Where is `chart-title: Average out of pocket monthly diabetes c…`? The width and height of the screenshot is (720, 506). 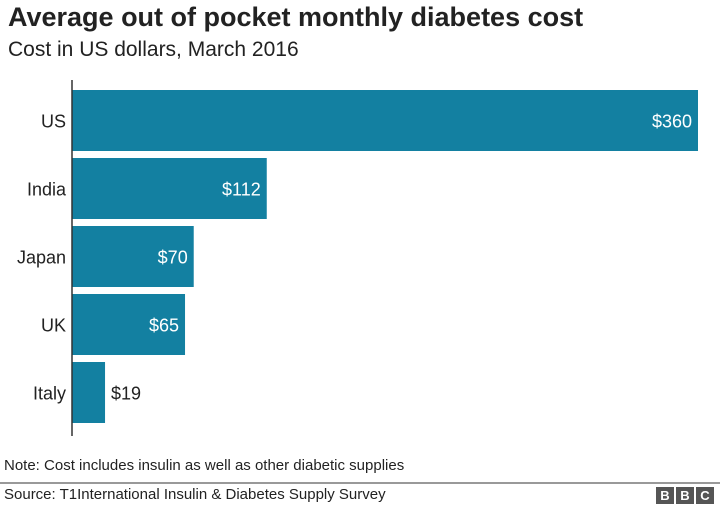
chart-title: Average out of pocket monthly diabetes c… is located at coordinates (296, 17).